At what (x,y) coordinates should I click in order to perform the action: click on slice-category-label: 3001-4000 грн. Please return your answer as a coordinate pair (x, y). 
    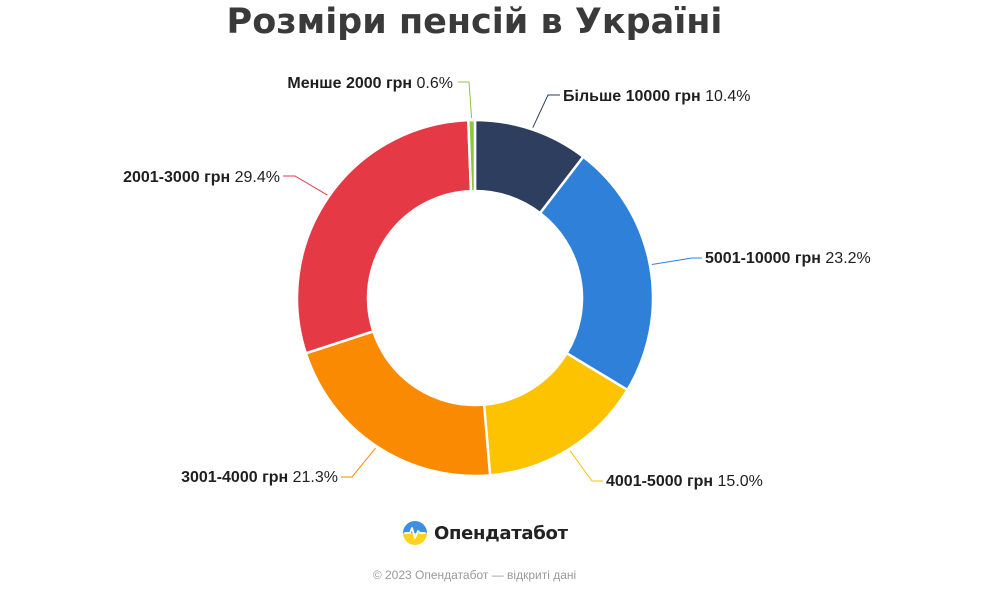
    Looking at the image, I should click on (237, 477).